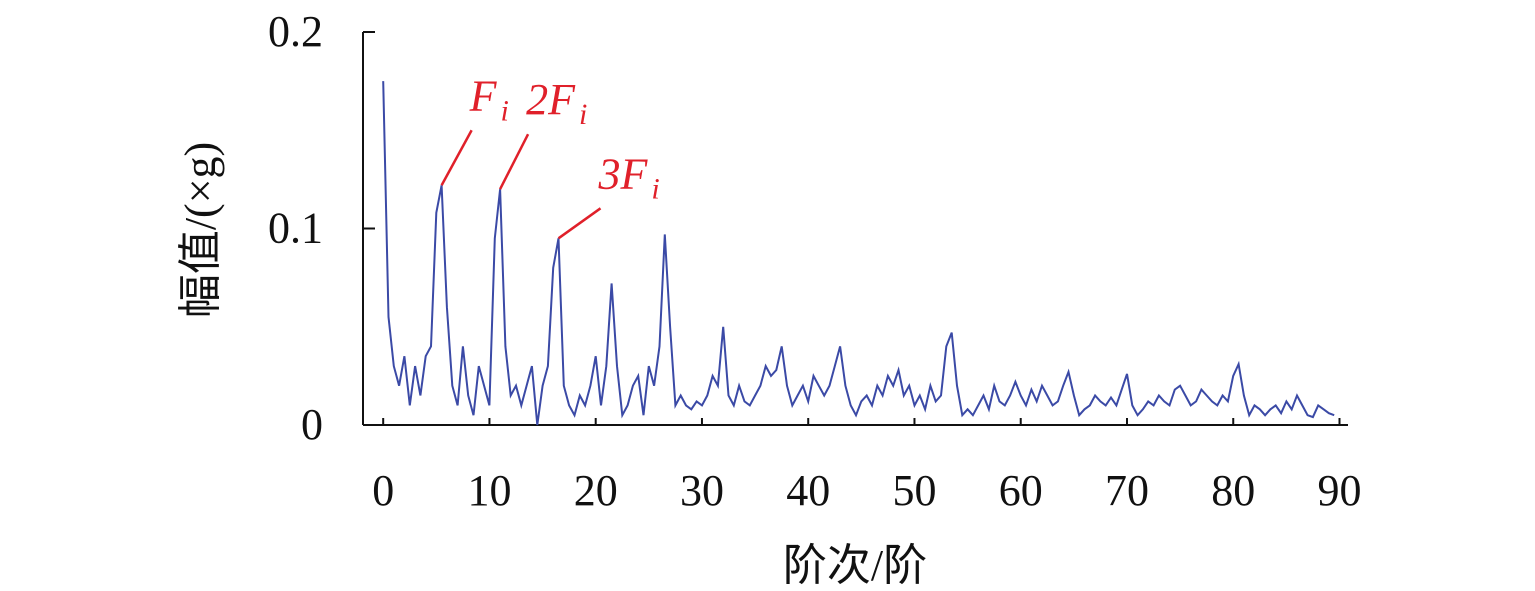  What do you see at coordinates (483, 95) in the screenshot?
I see `annotation-text: F` at bounding box center [483, 95].